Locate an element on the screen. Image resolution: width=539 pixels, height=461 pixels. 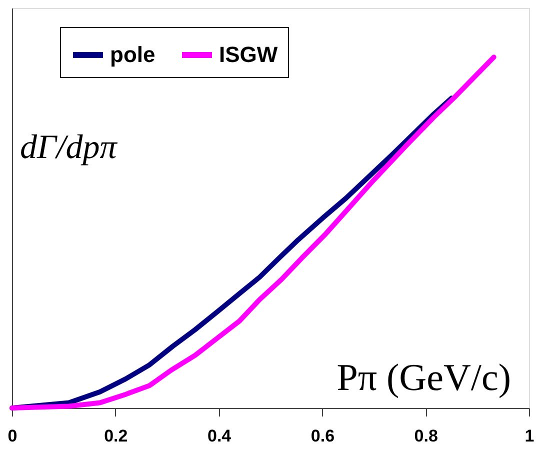
x-tick-label: 0.6 is located at coordinates (322, 436).